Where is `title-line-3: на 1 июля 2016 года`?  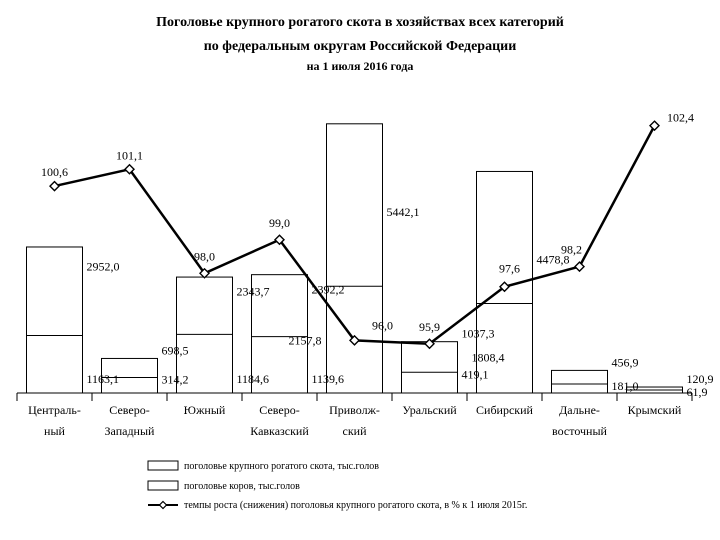 title-line-3: на 1 июля 2016 года is located at coordinates (360, 66).